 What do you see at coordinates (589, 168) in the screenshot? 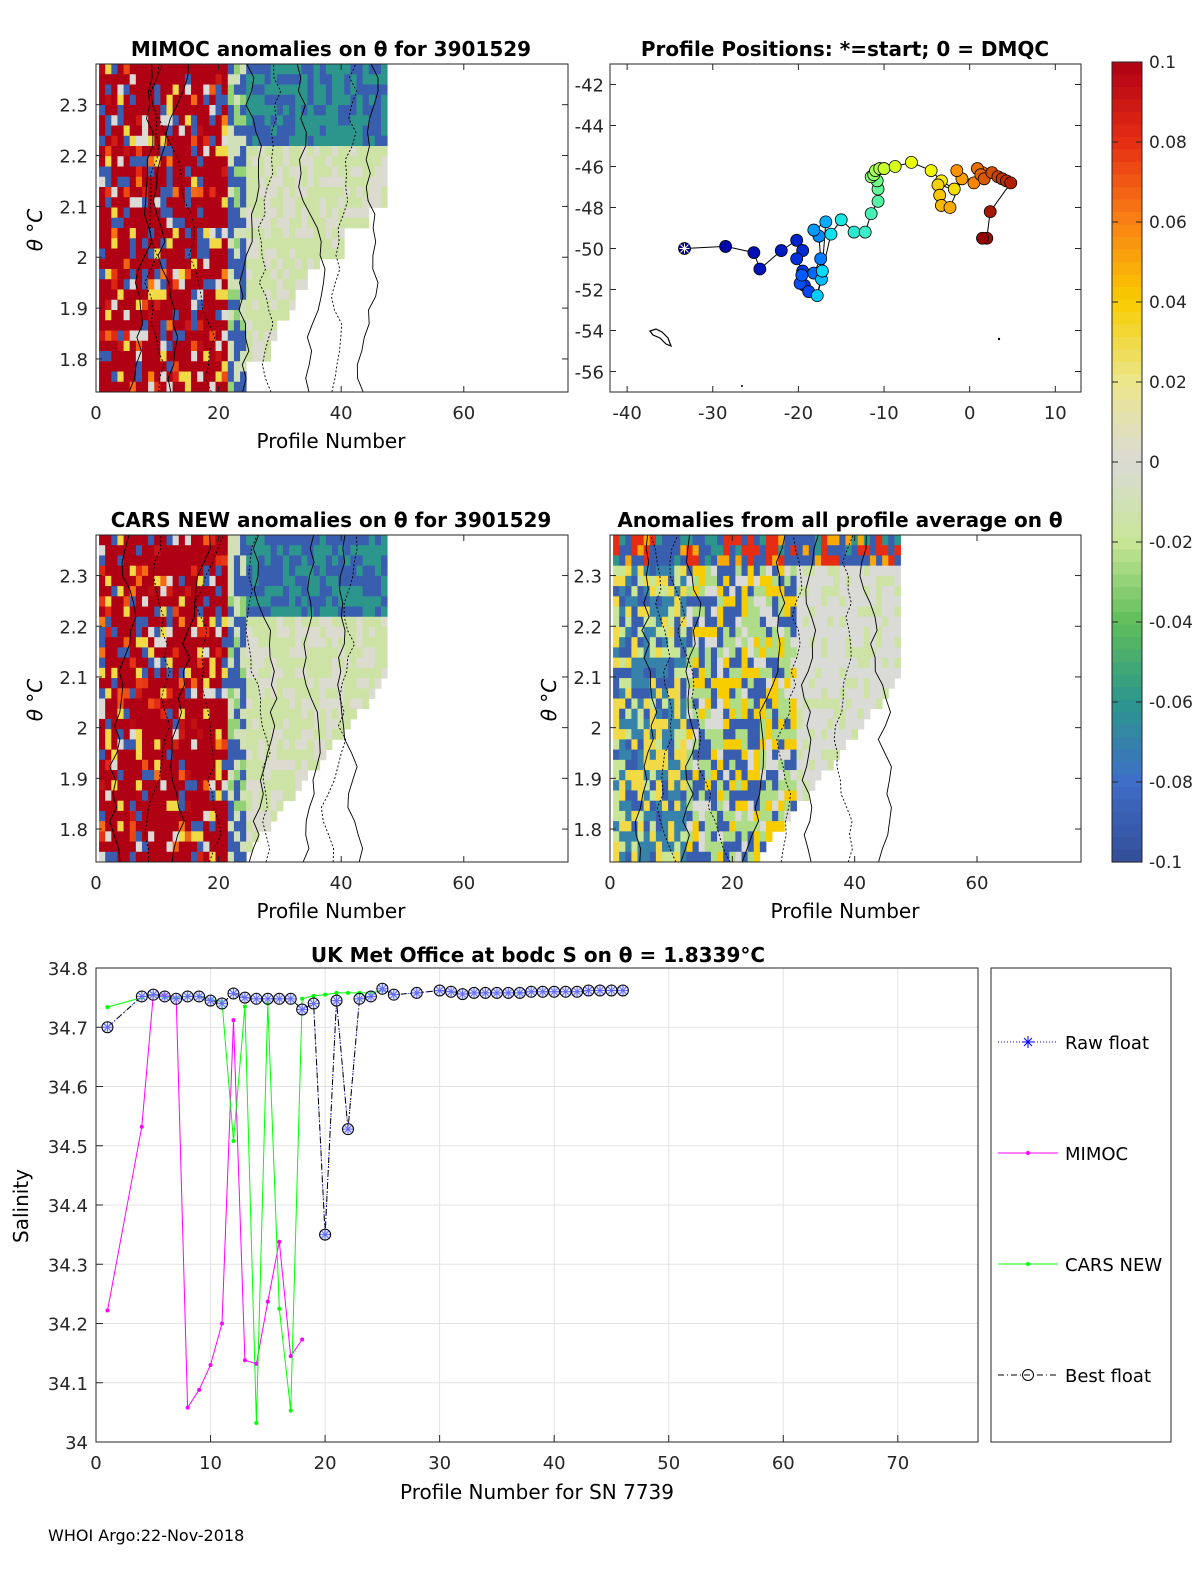
I see `y-tick-label: -46` at bounding box center [589, 168].